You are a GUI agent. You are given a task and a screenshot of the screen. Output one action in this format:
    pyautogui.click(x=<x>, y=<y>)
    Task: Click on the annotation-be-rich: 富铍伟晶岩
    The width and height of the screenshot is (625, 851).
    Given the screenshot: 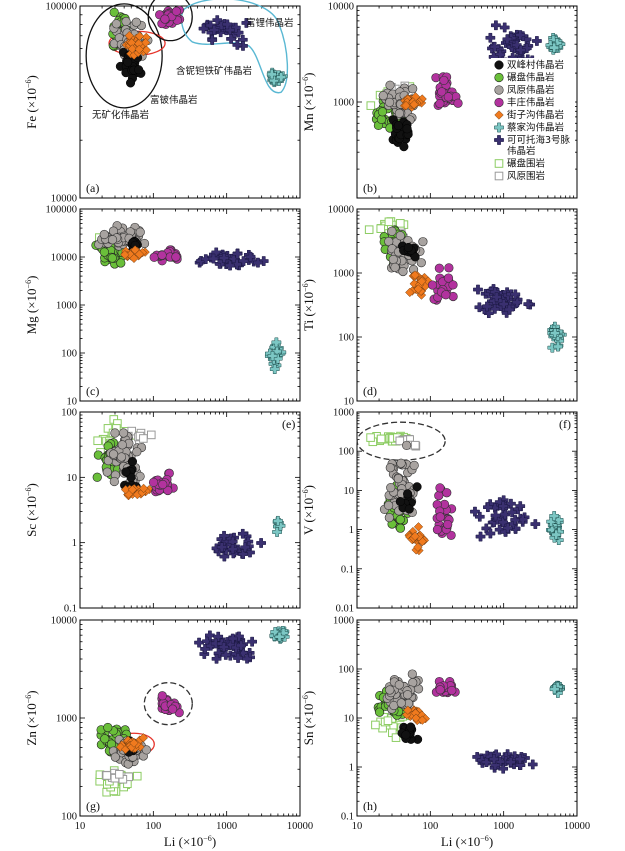 What is the action you would take?
    pyautogui.click(x=174, y=100)
    